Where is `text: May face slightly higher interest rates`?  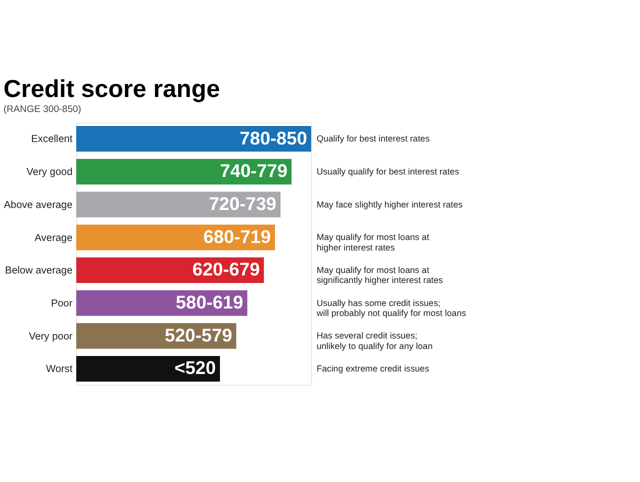
text: May face slightly higher interest rates is located at coordinates (390, 204).